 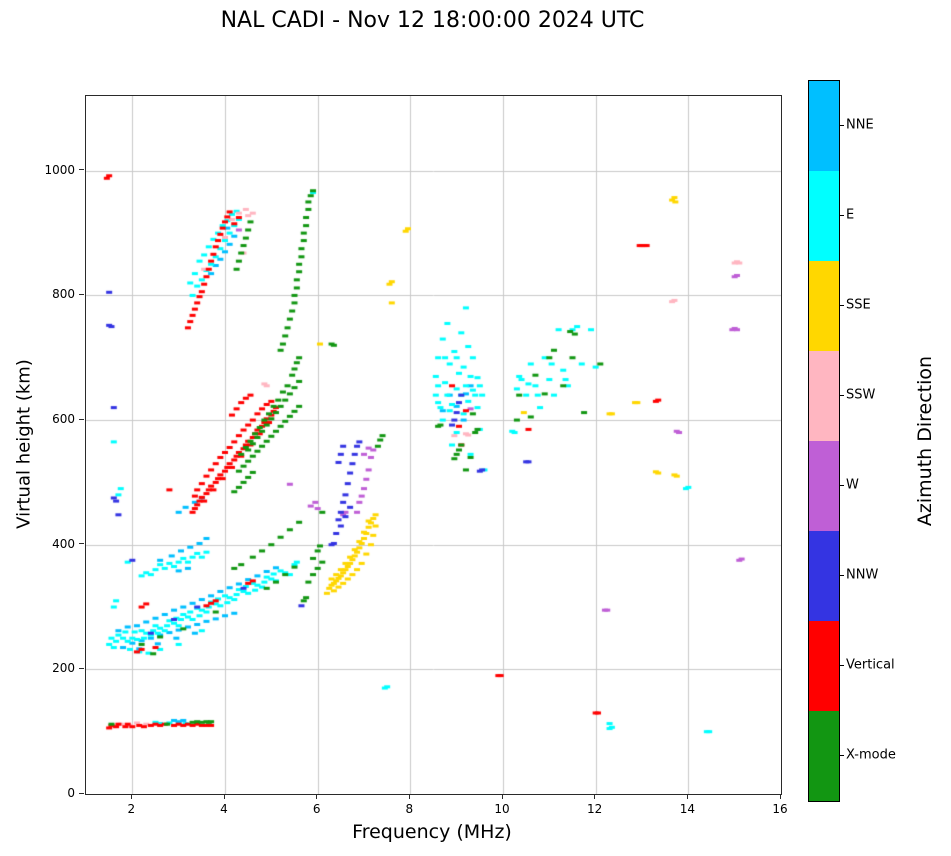 What do you see at coordinates (861, 395) in the screenshot?
I see `colorbar-label-ssw: SSW` at bounding box center [861, 395].